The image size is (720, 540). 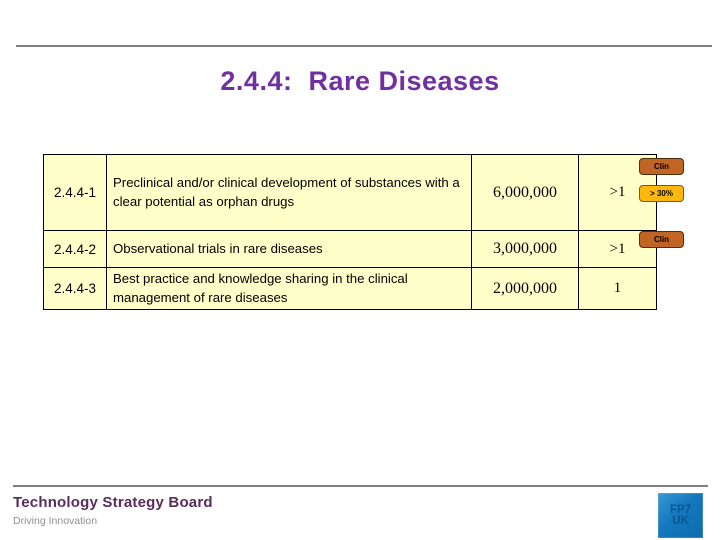 What do you see at coordinates (661, 239) in the screenshot?
I see `clin-badge-row2: Clin` at bounding box center [661, 239].